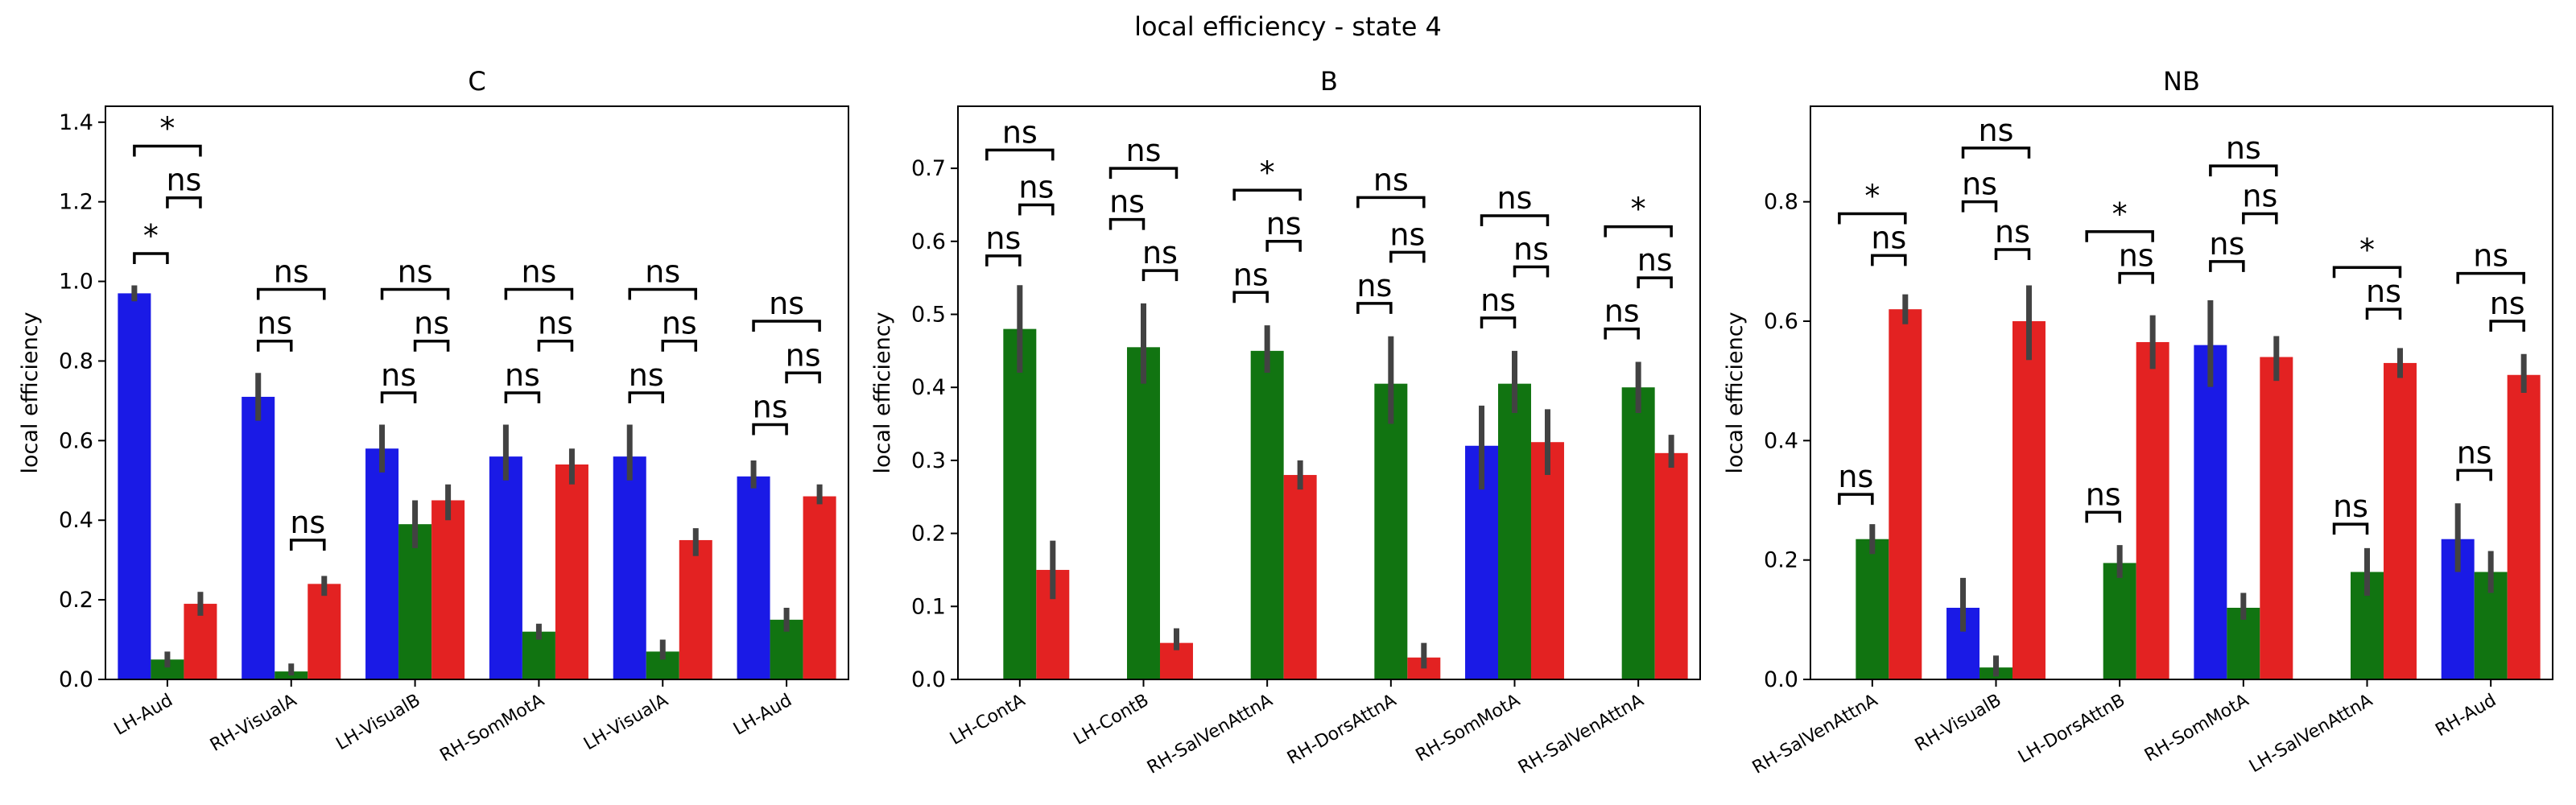  Describe the element at coordinates (928, 606) in the screenshot. I see `y-tick-label: 0.1` at that location.